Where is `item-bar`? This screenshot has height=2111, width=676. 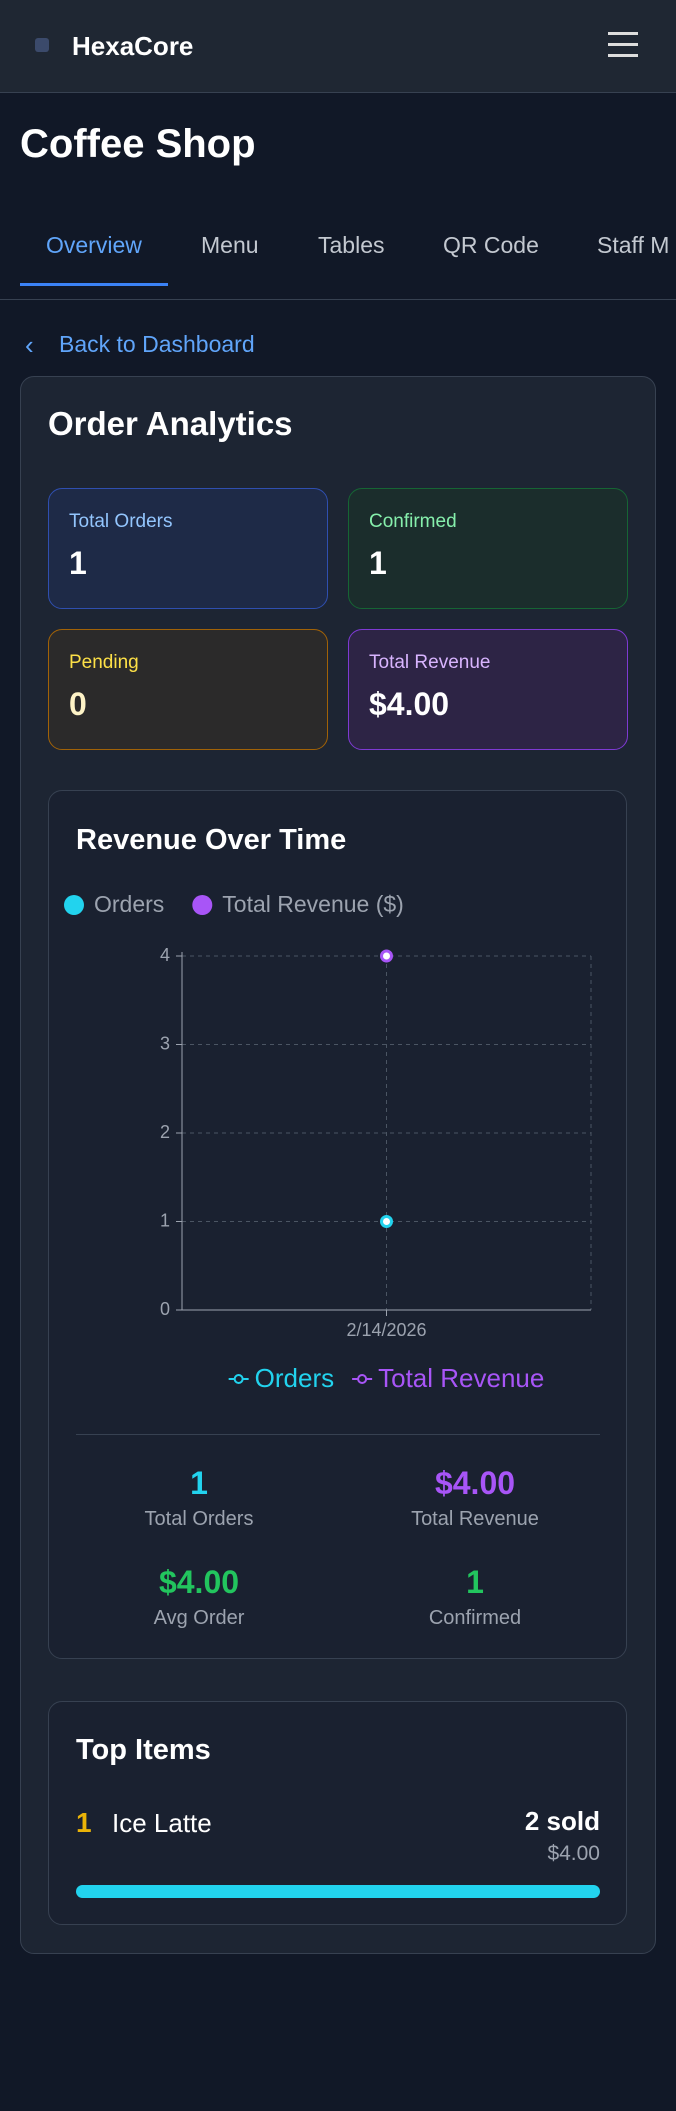 item-bar is located at coordinates (338, 1891).